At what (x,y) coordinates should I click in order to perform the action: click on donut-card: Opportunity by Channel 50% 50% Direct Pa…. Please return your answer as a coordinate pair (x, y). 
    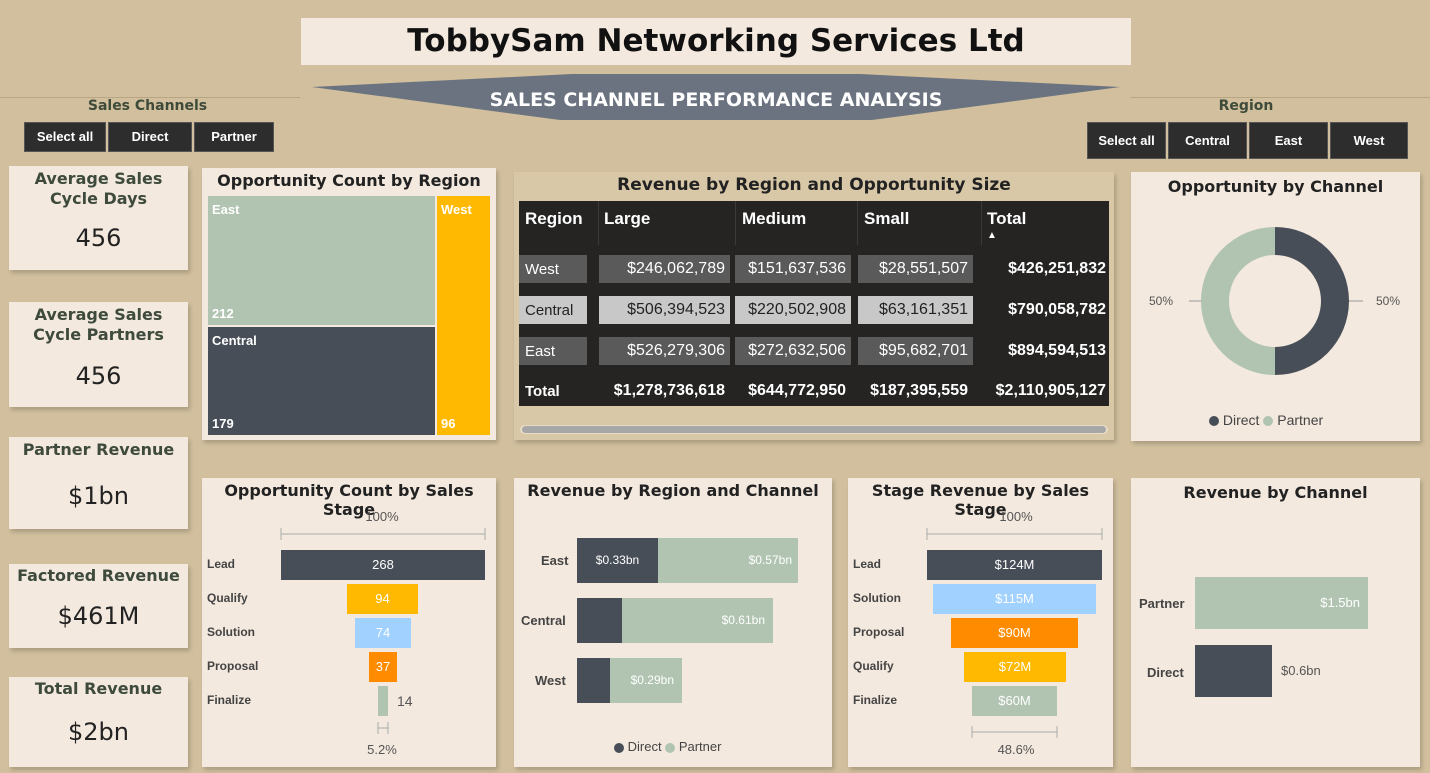
    Looking at the image, I should click on (1275, 306).